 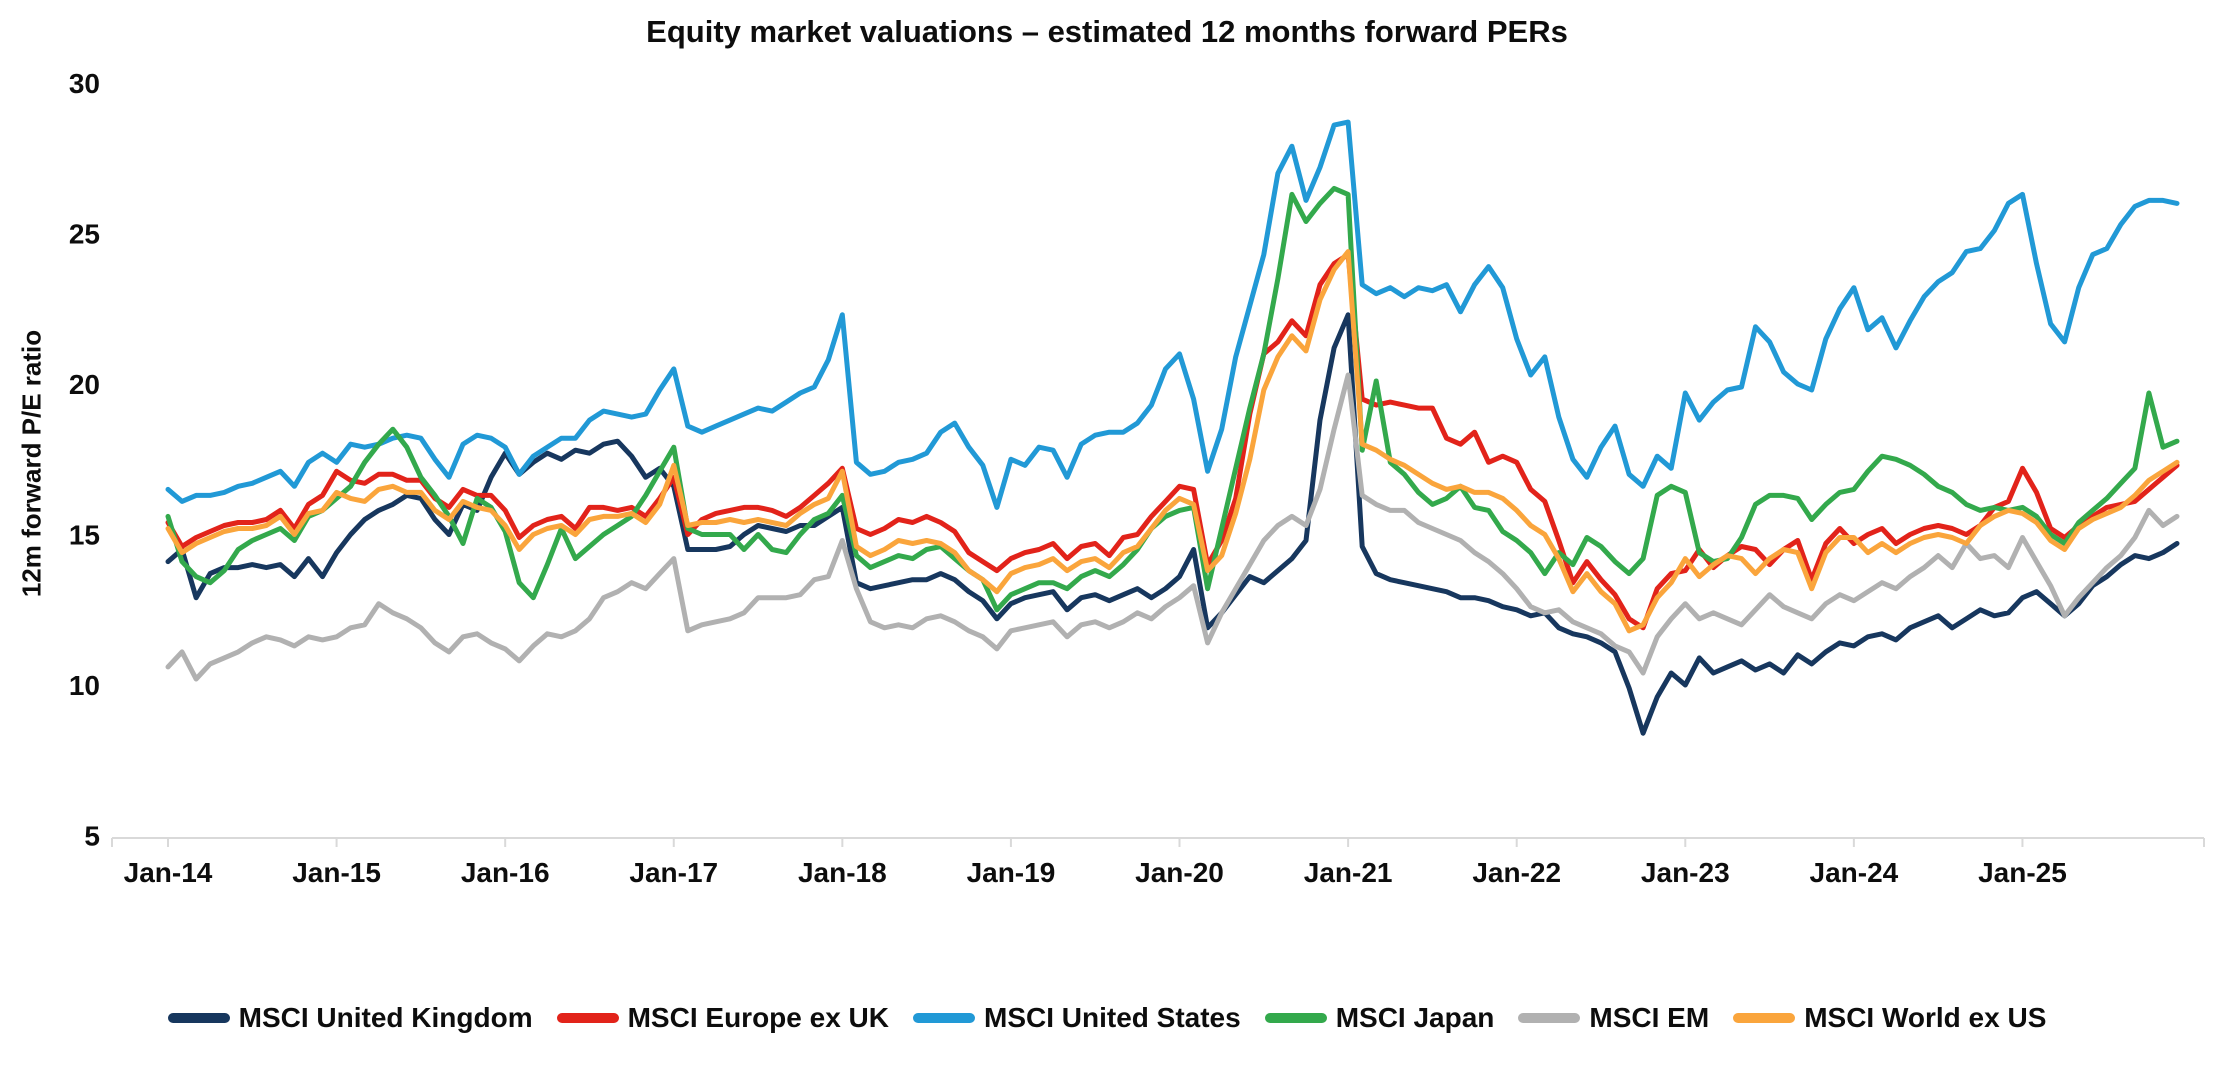 I want to click on legend-label: MSCI Japan, so click(x=1415, y=1017).